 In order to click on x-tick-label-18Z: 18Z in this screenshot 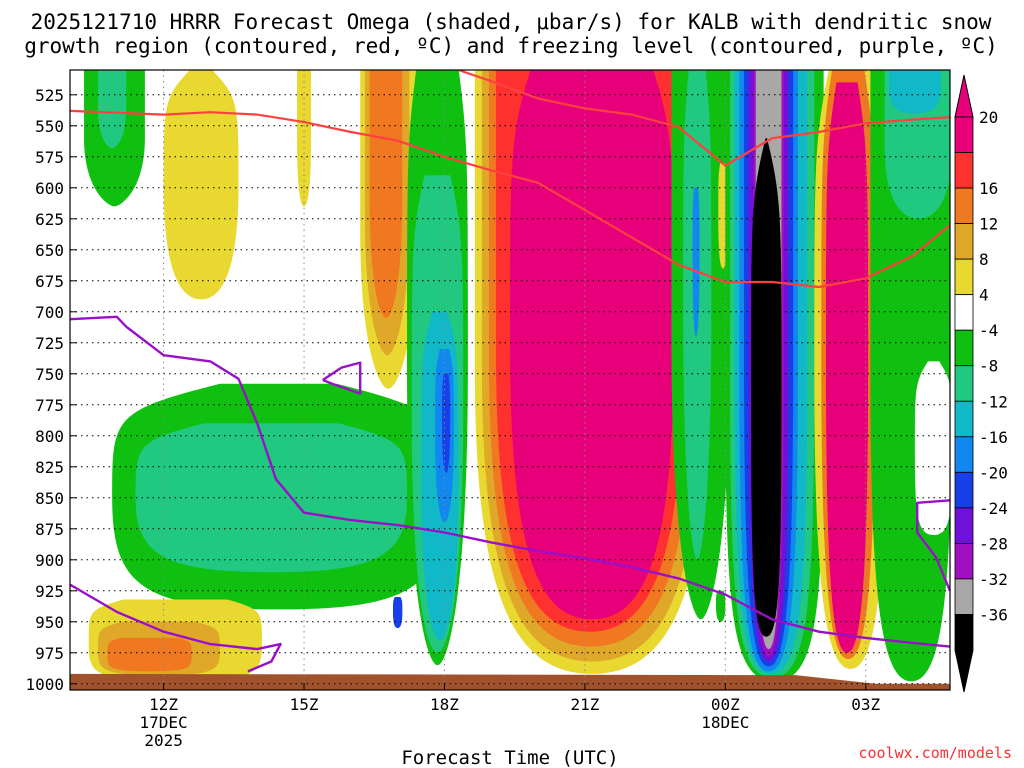, I will do `click(444, 704)`.